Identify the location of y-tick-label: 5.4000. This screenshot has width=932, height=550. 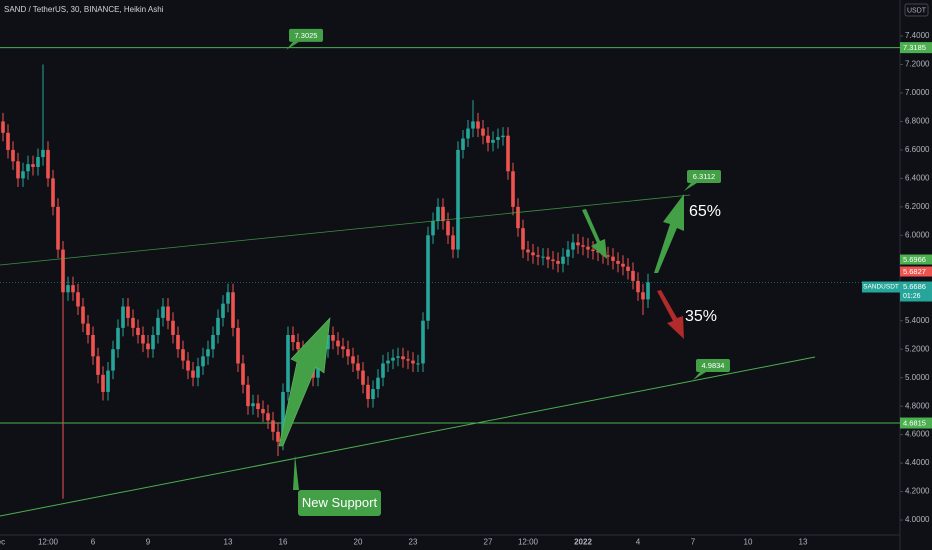
(917, 320).